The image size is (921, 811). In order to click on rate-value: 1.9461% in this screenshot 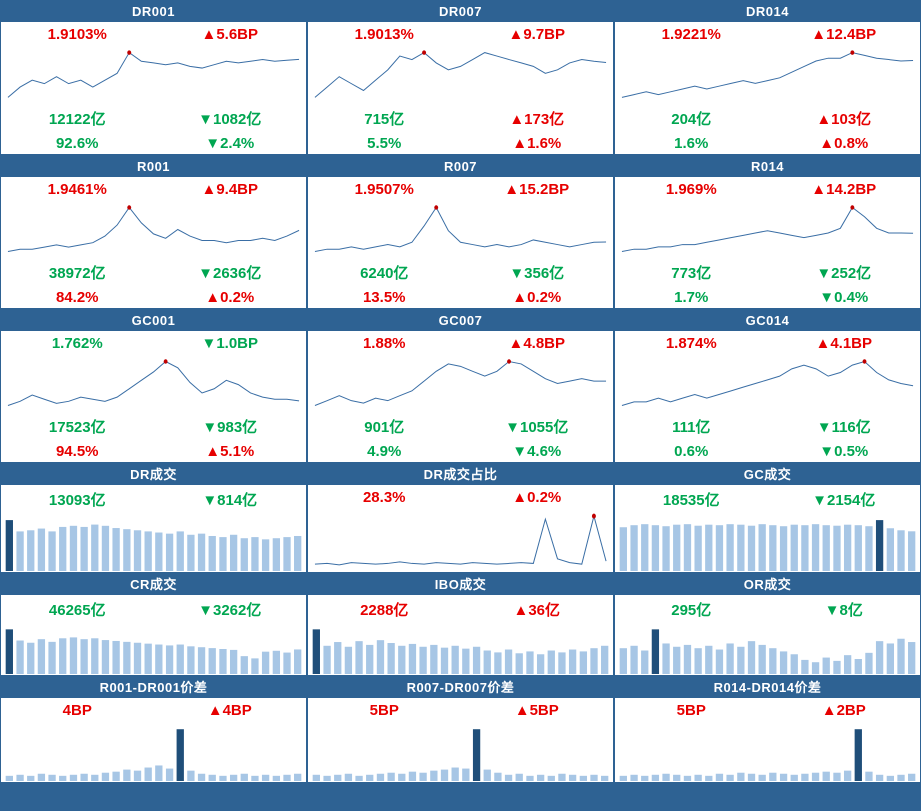, I will do `click(77, 189)`.